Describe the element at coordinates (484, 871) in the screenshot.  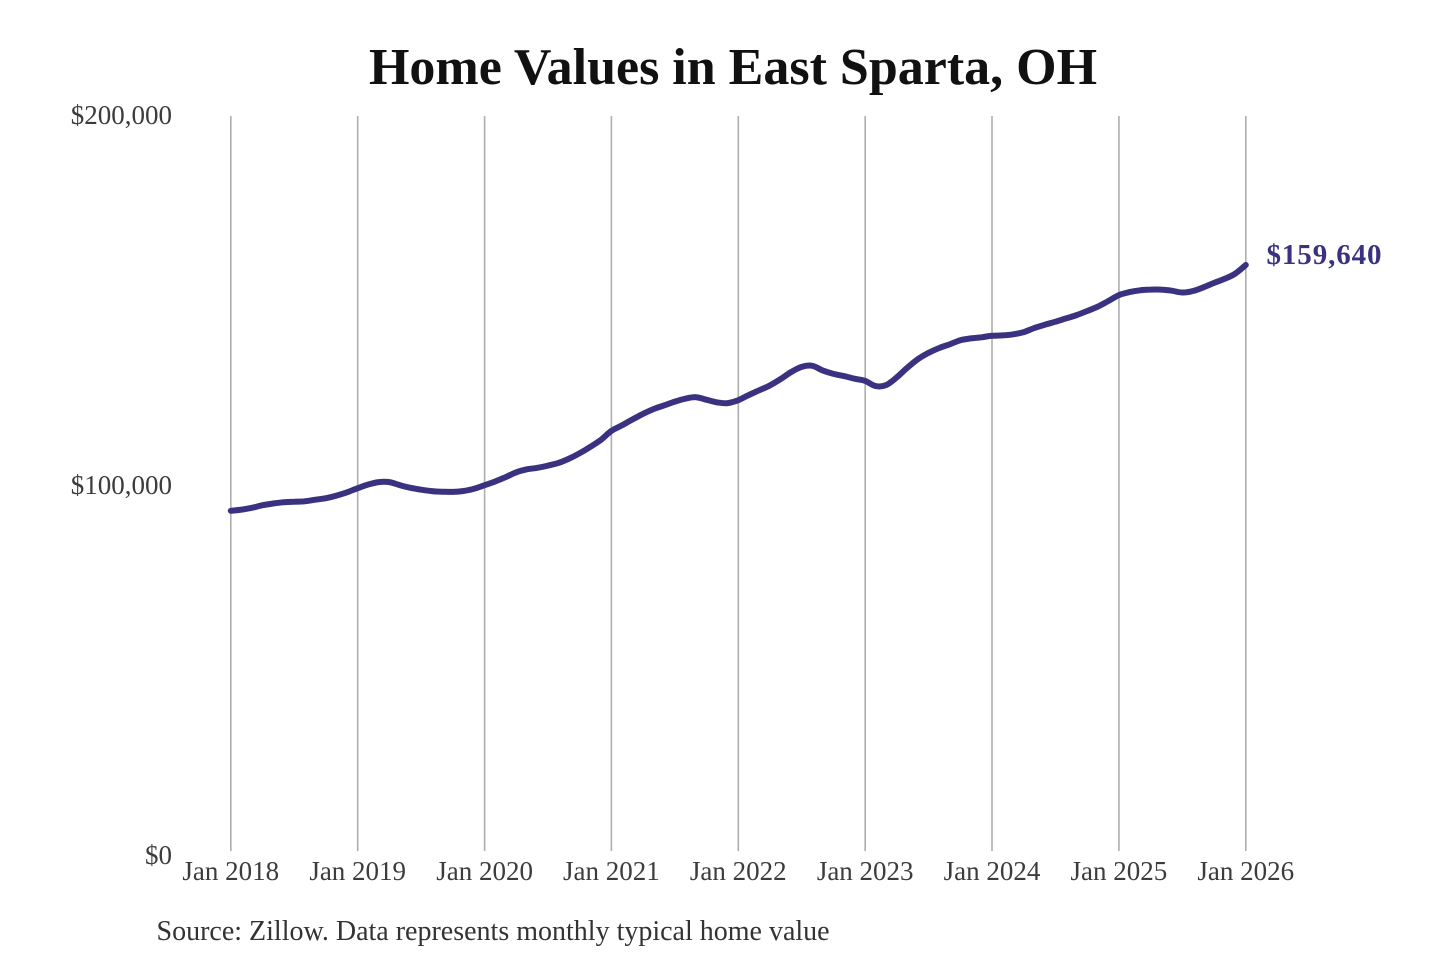
I see `svg-text: Jan 2020` at that location.